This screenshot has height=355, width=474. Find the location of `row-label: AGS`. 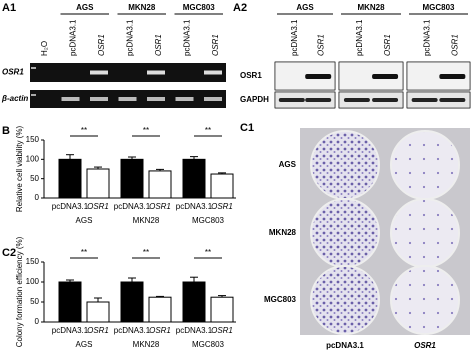

row-label: AGS is located at coordinates (288, 164).